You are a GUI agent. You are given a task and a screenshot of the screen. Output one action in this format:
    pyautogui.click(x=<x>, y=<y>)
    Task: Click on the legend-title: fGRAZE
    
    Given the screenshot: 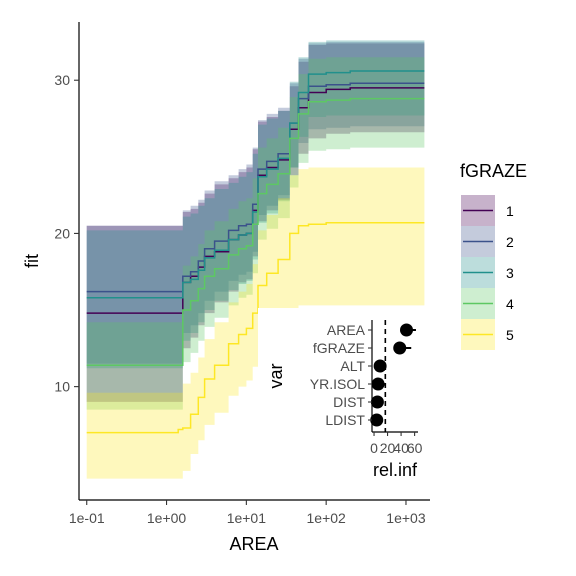 What is the action you would take?
    pyautogui.click(x=493, y=171)
    